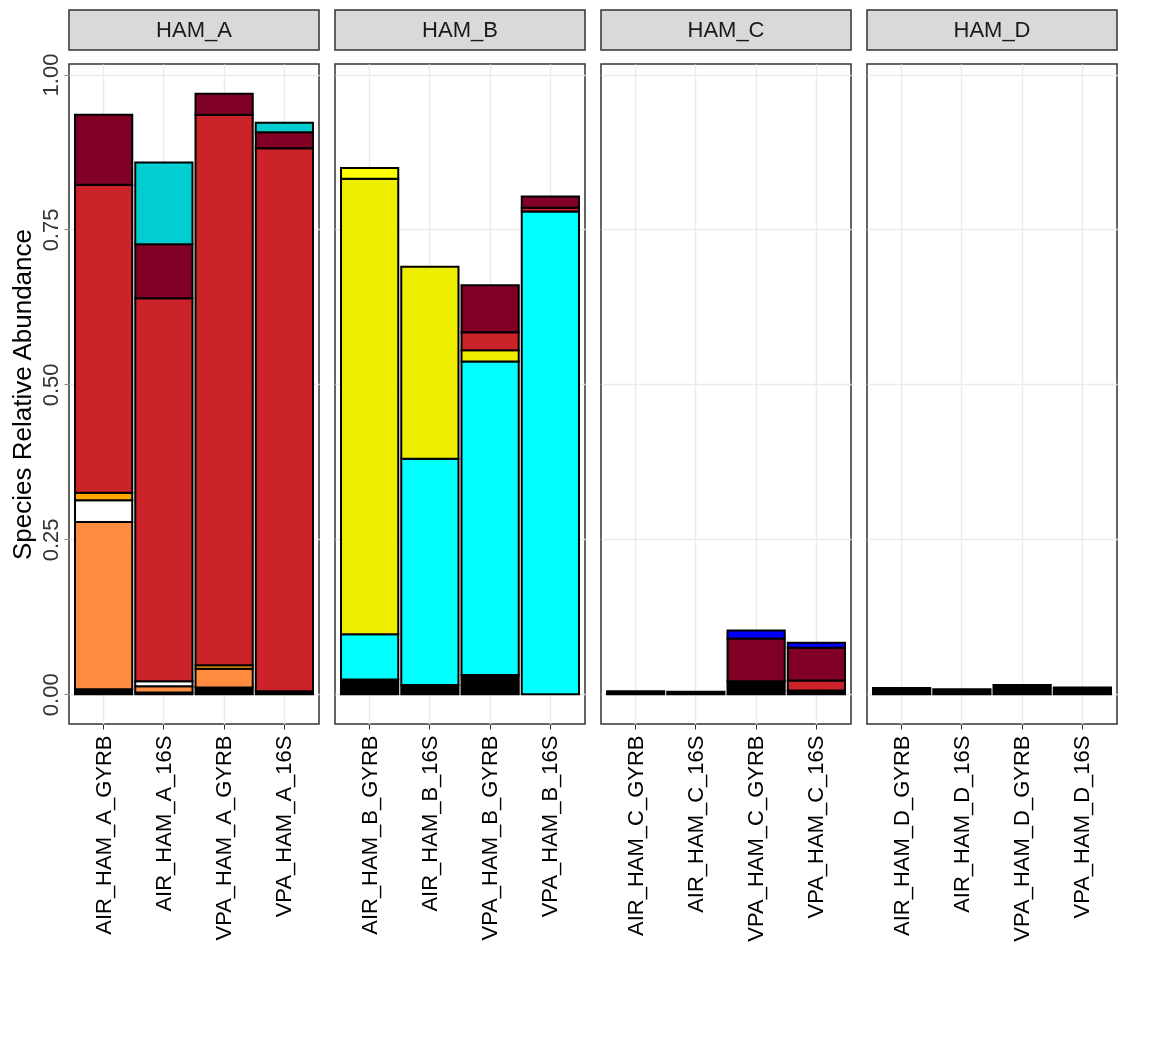  I want to click on x-tick-label: AIR_HAM_C_16S, so click(695, 824).